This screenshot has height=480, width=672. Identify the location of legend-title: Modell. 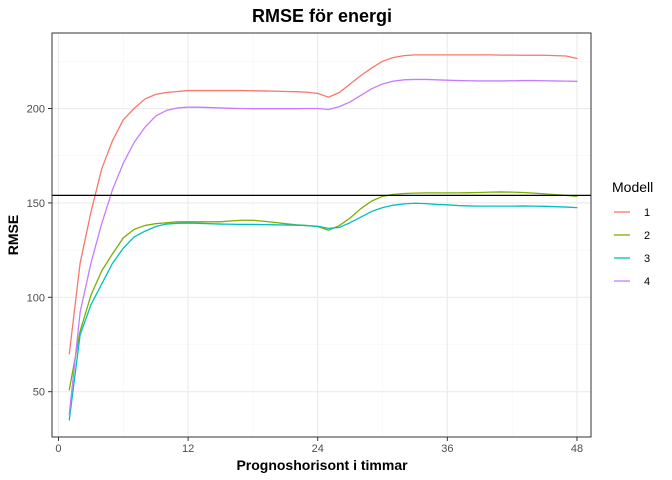
(632, 187).